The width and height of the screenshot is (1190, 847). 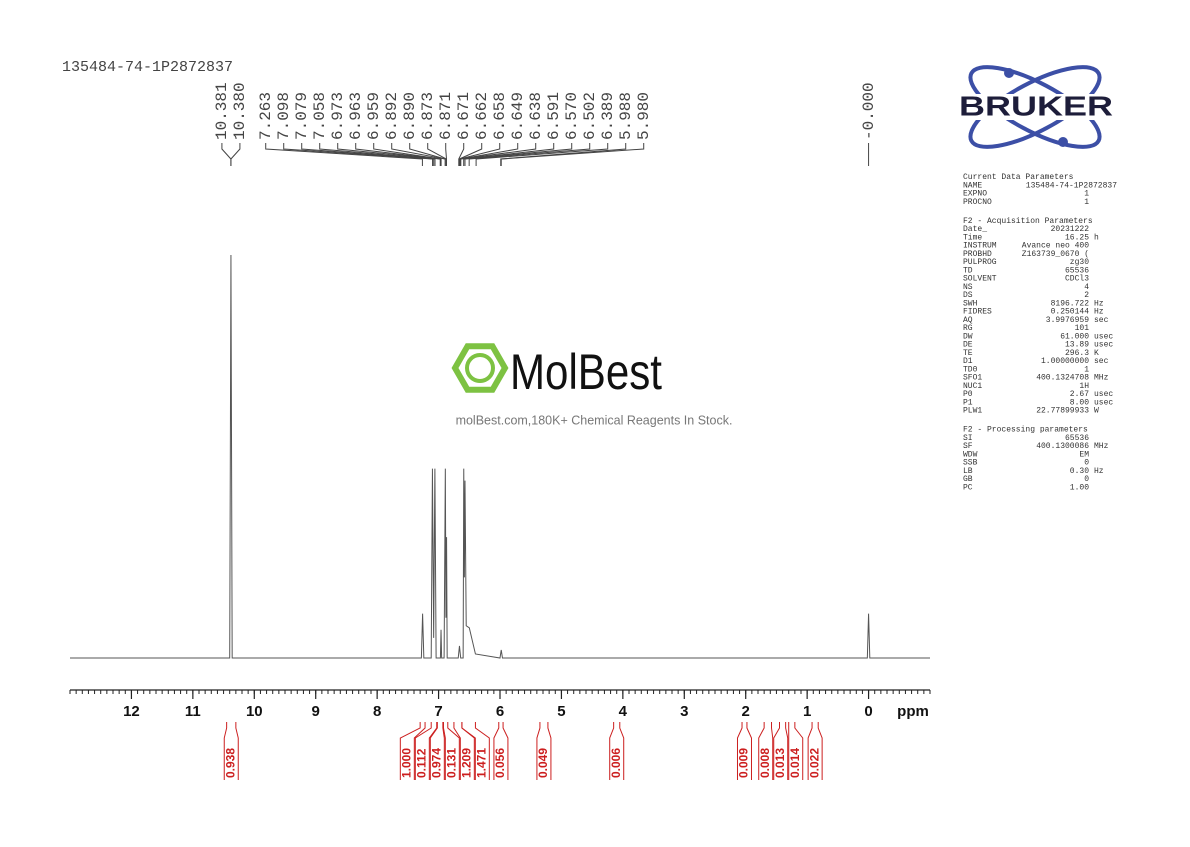 I want to click on parameter-heading: F2 - Processing parameters, so click(x=1025, y=430).